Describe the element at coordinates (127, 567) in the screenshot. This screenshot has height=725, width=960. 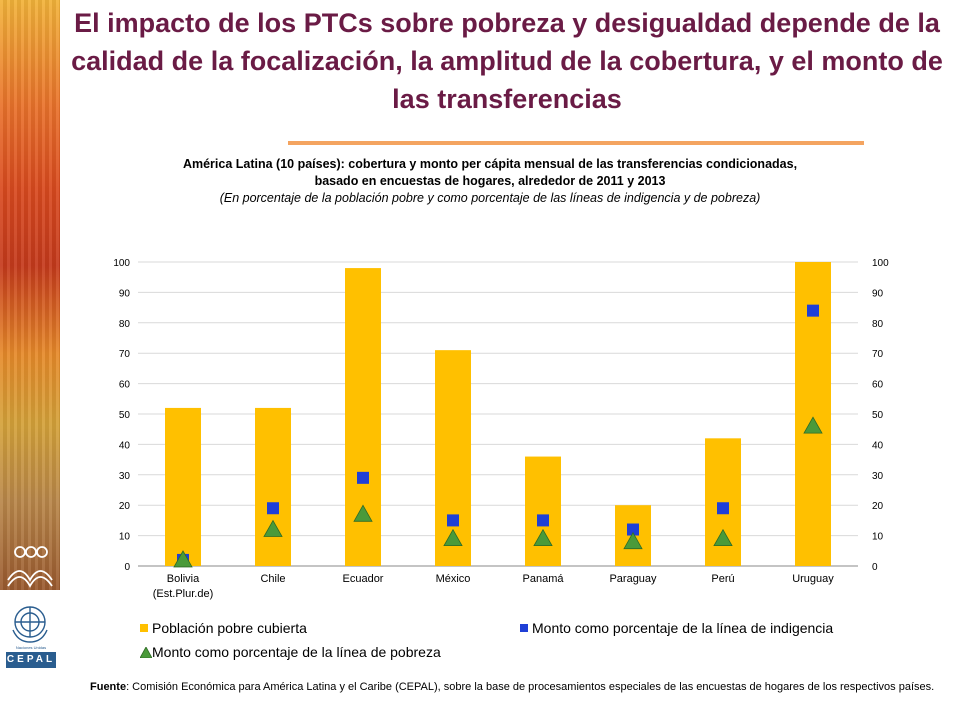
I see `y-tick-label-left: 0` at that location.